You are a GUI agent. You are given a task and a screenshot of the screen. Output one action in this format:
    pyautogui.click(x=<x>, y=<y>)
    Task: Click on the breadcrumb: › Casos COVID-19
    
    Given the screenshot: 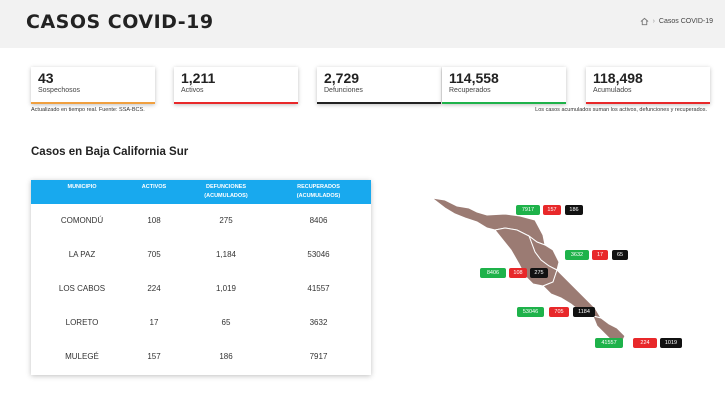 What is the action you would take?
    pyautogui.click(x=676, y=21)
    